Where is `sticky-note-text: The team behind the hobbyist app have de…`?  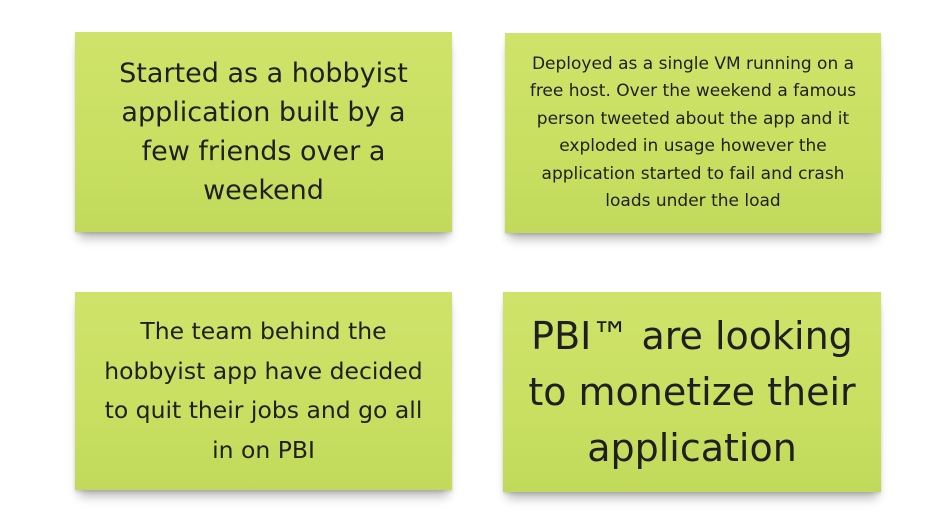
sticky-note-text: The team behind the hobbyist app have de… is located at coordinates (263, 391).